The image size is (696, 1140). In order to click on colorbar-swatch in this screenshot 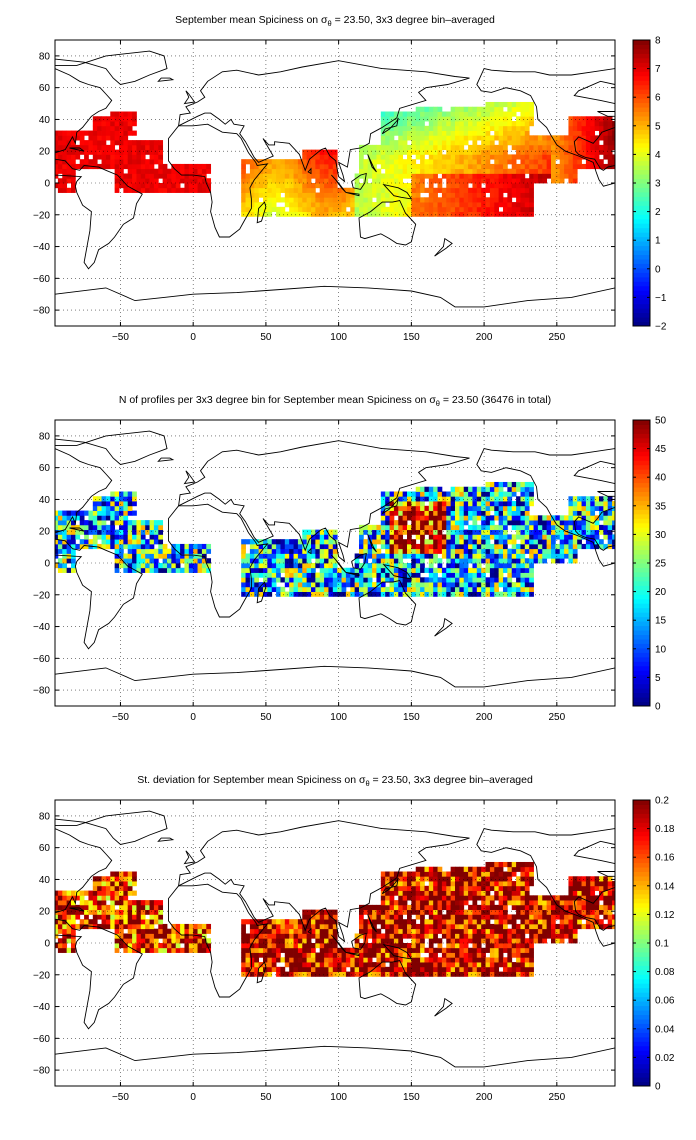, I will do `click(641, 574)`.